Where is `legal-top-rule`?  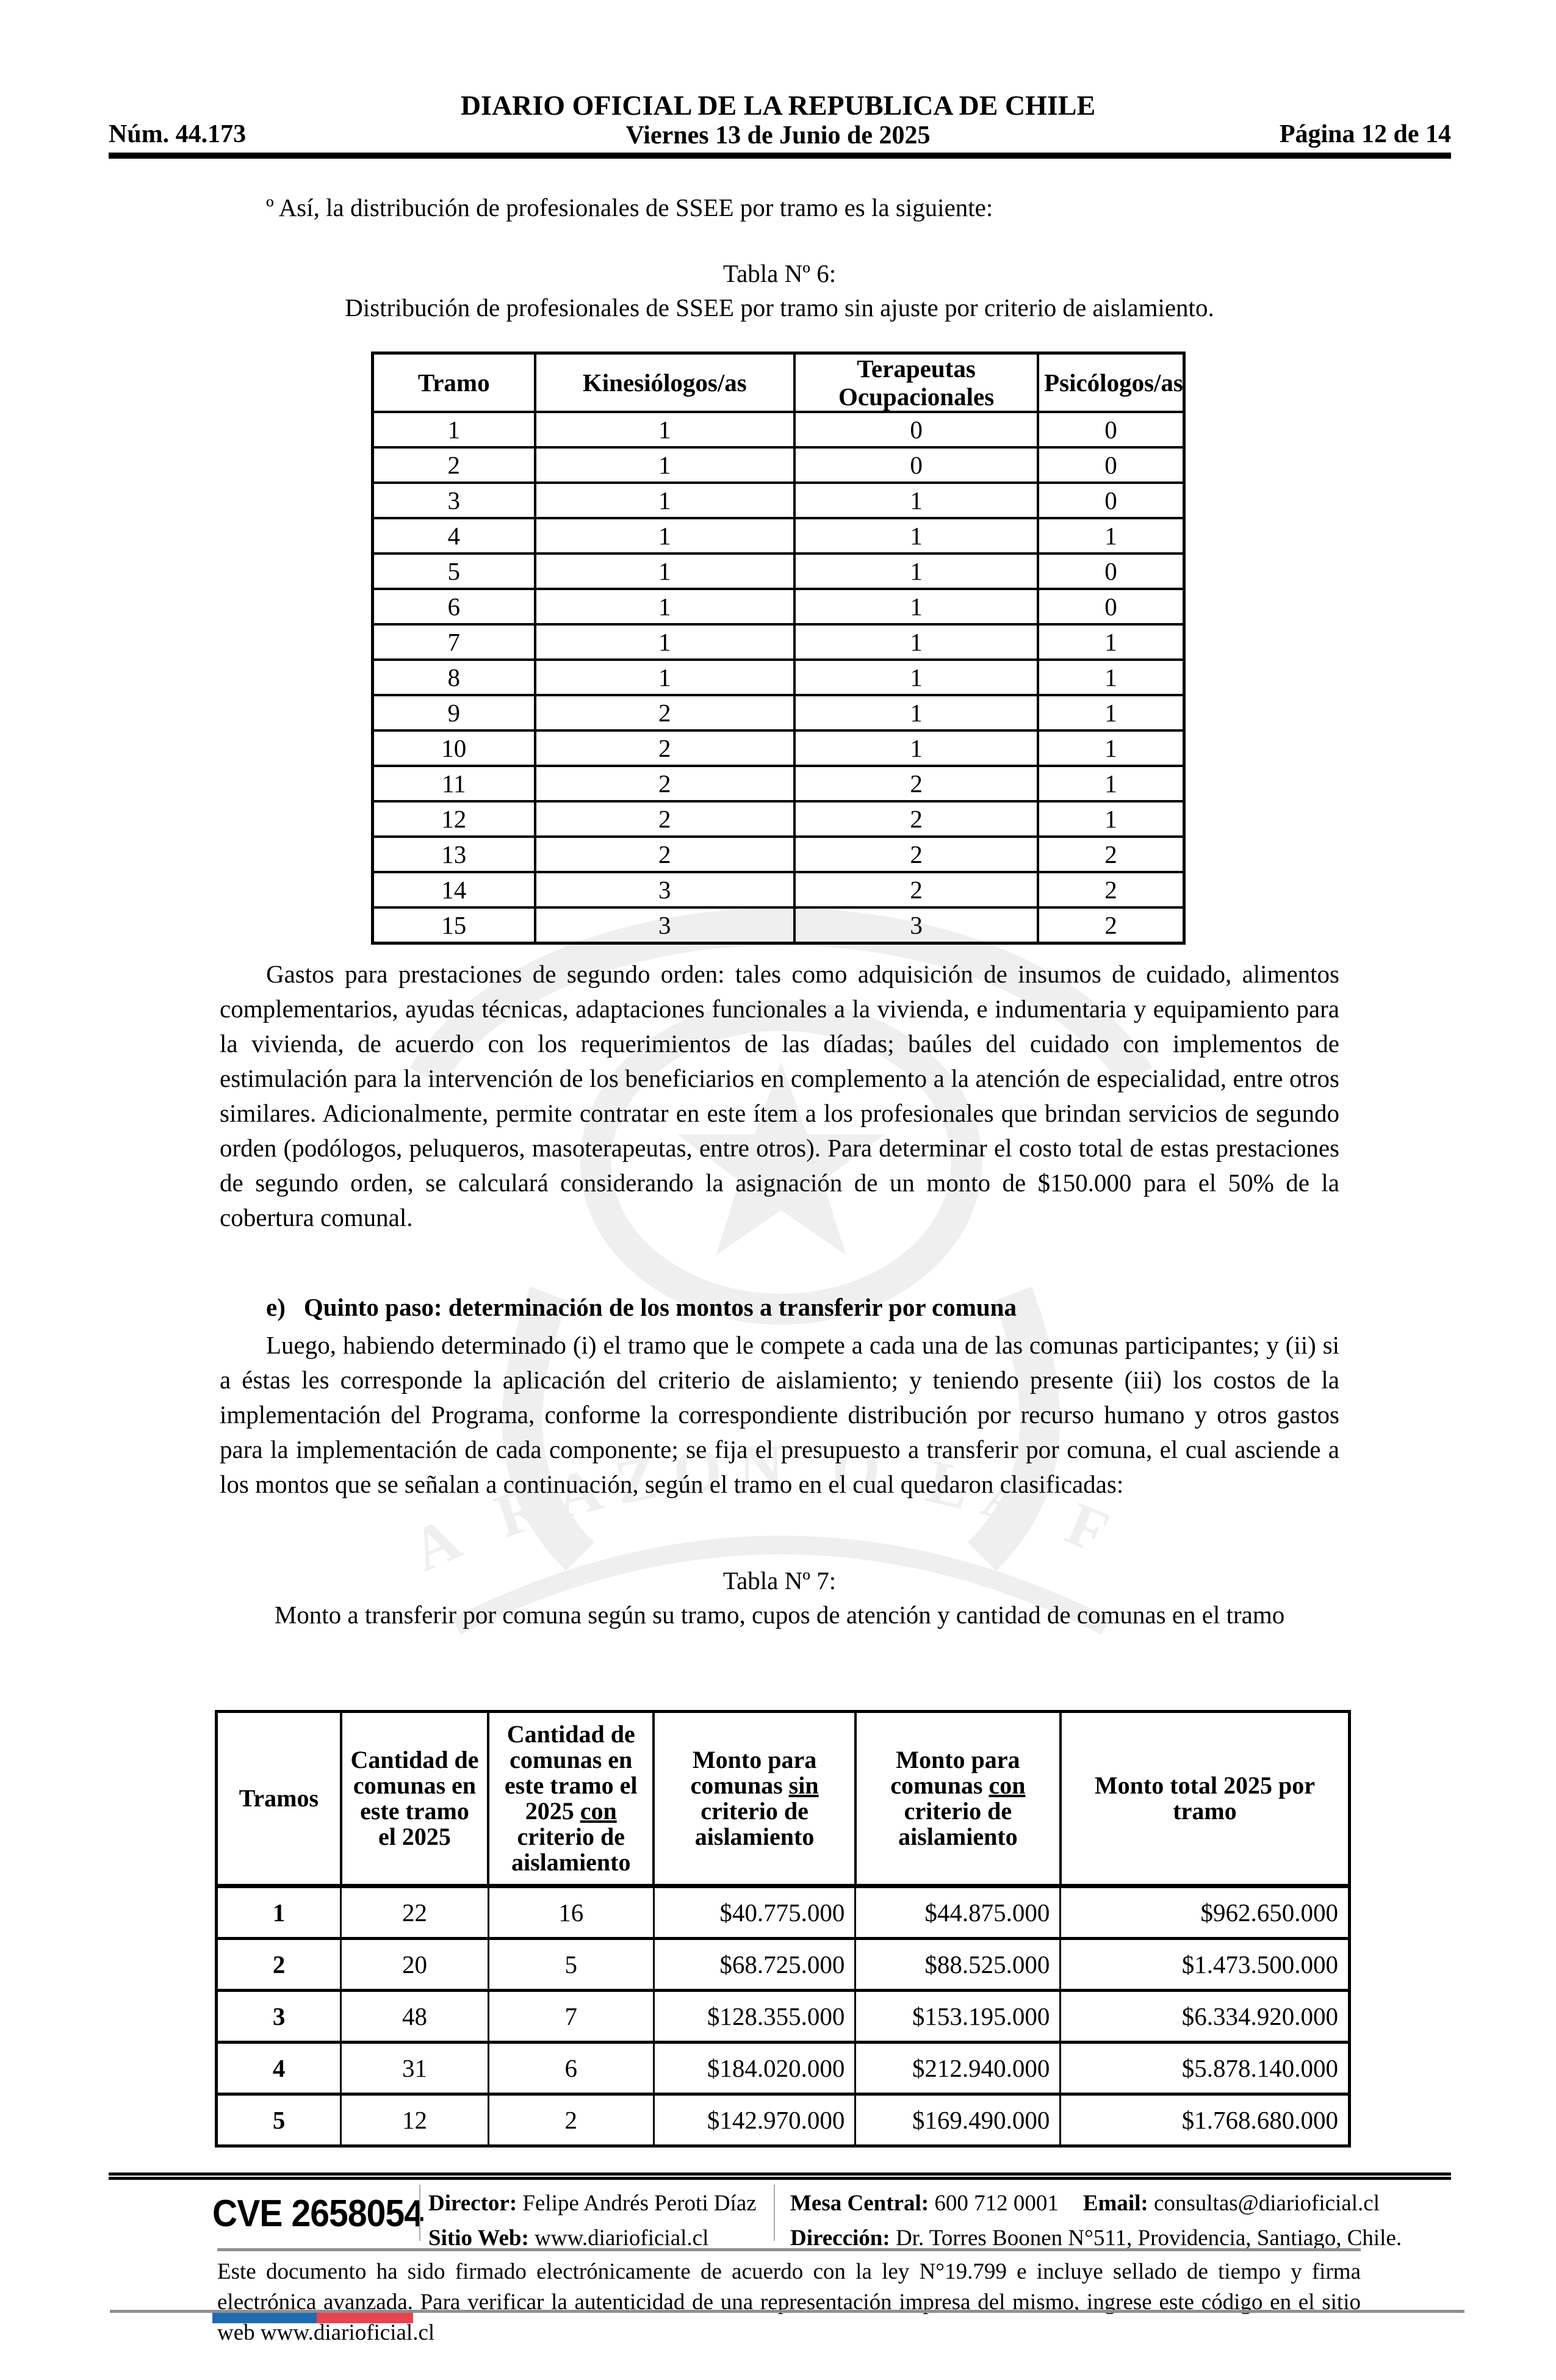 legal-top-rule is located at coordinates (789, 2249).